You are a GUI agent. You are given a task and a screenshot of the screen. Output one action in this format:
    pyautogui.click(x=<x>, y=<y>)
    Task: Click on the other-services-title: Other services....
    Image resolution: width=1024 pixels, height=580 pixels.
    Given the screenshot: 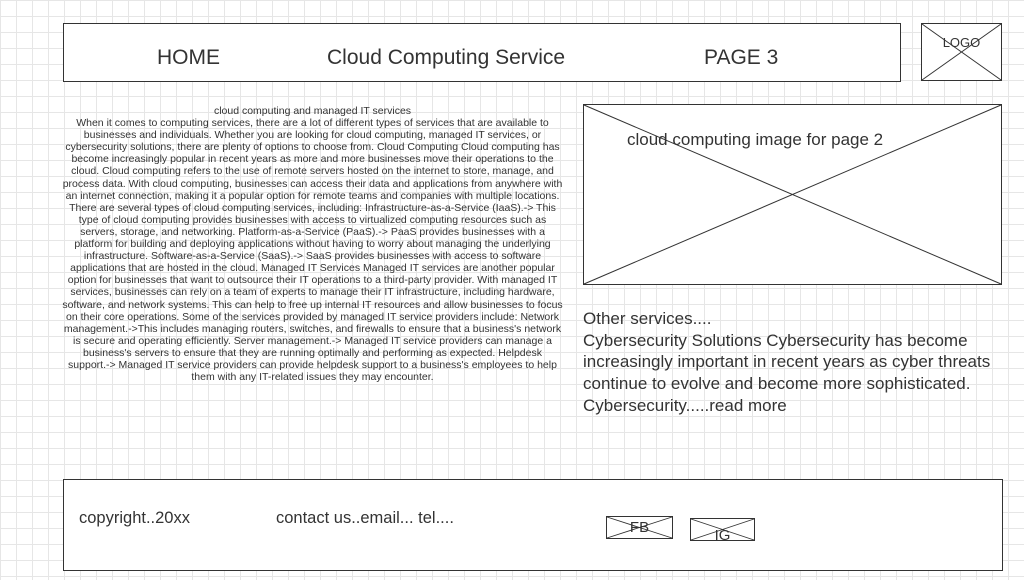 What is the action you would take?
    pyautogui.click(x=647, y=318)
    